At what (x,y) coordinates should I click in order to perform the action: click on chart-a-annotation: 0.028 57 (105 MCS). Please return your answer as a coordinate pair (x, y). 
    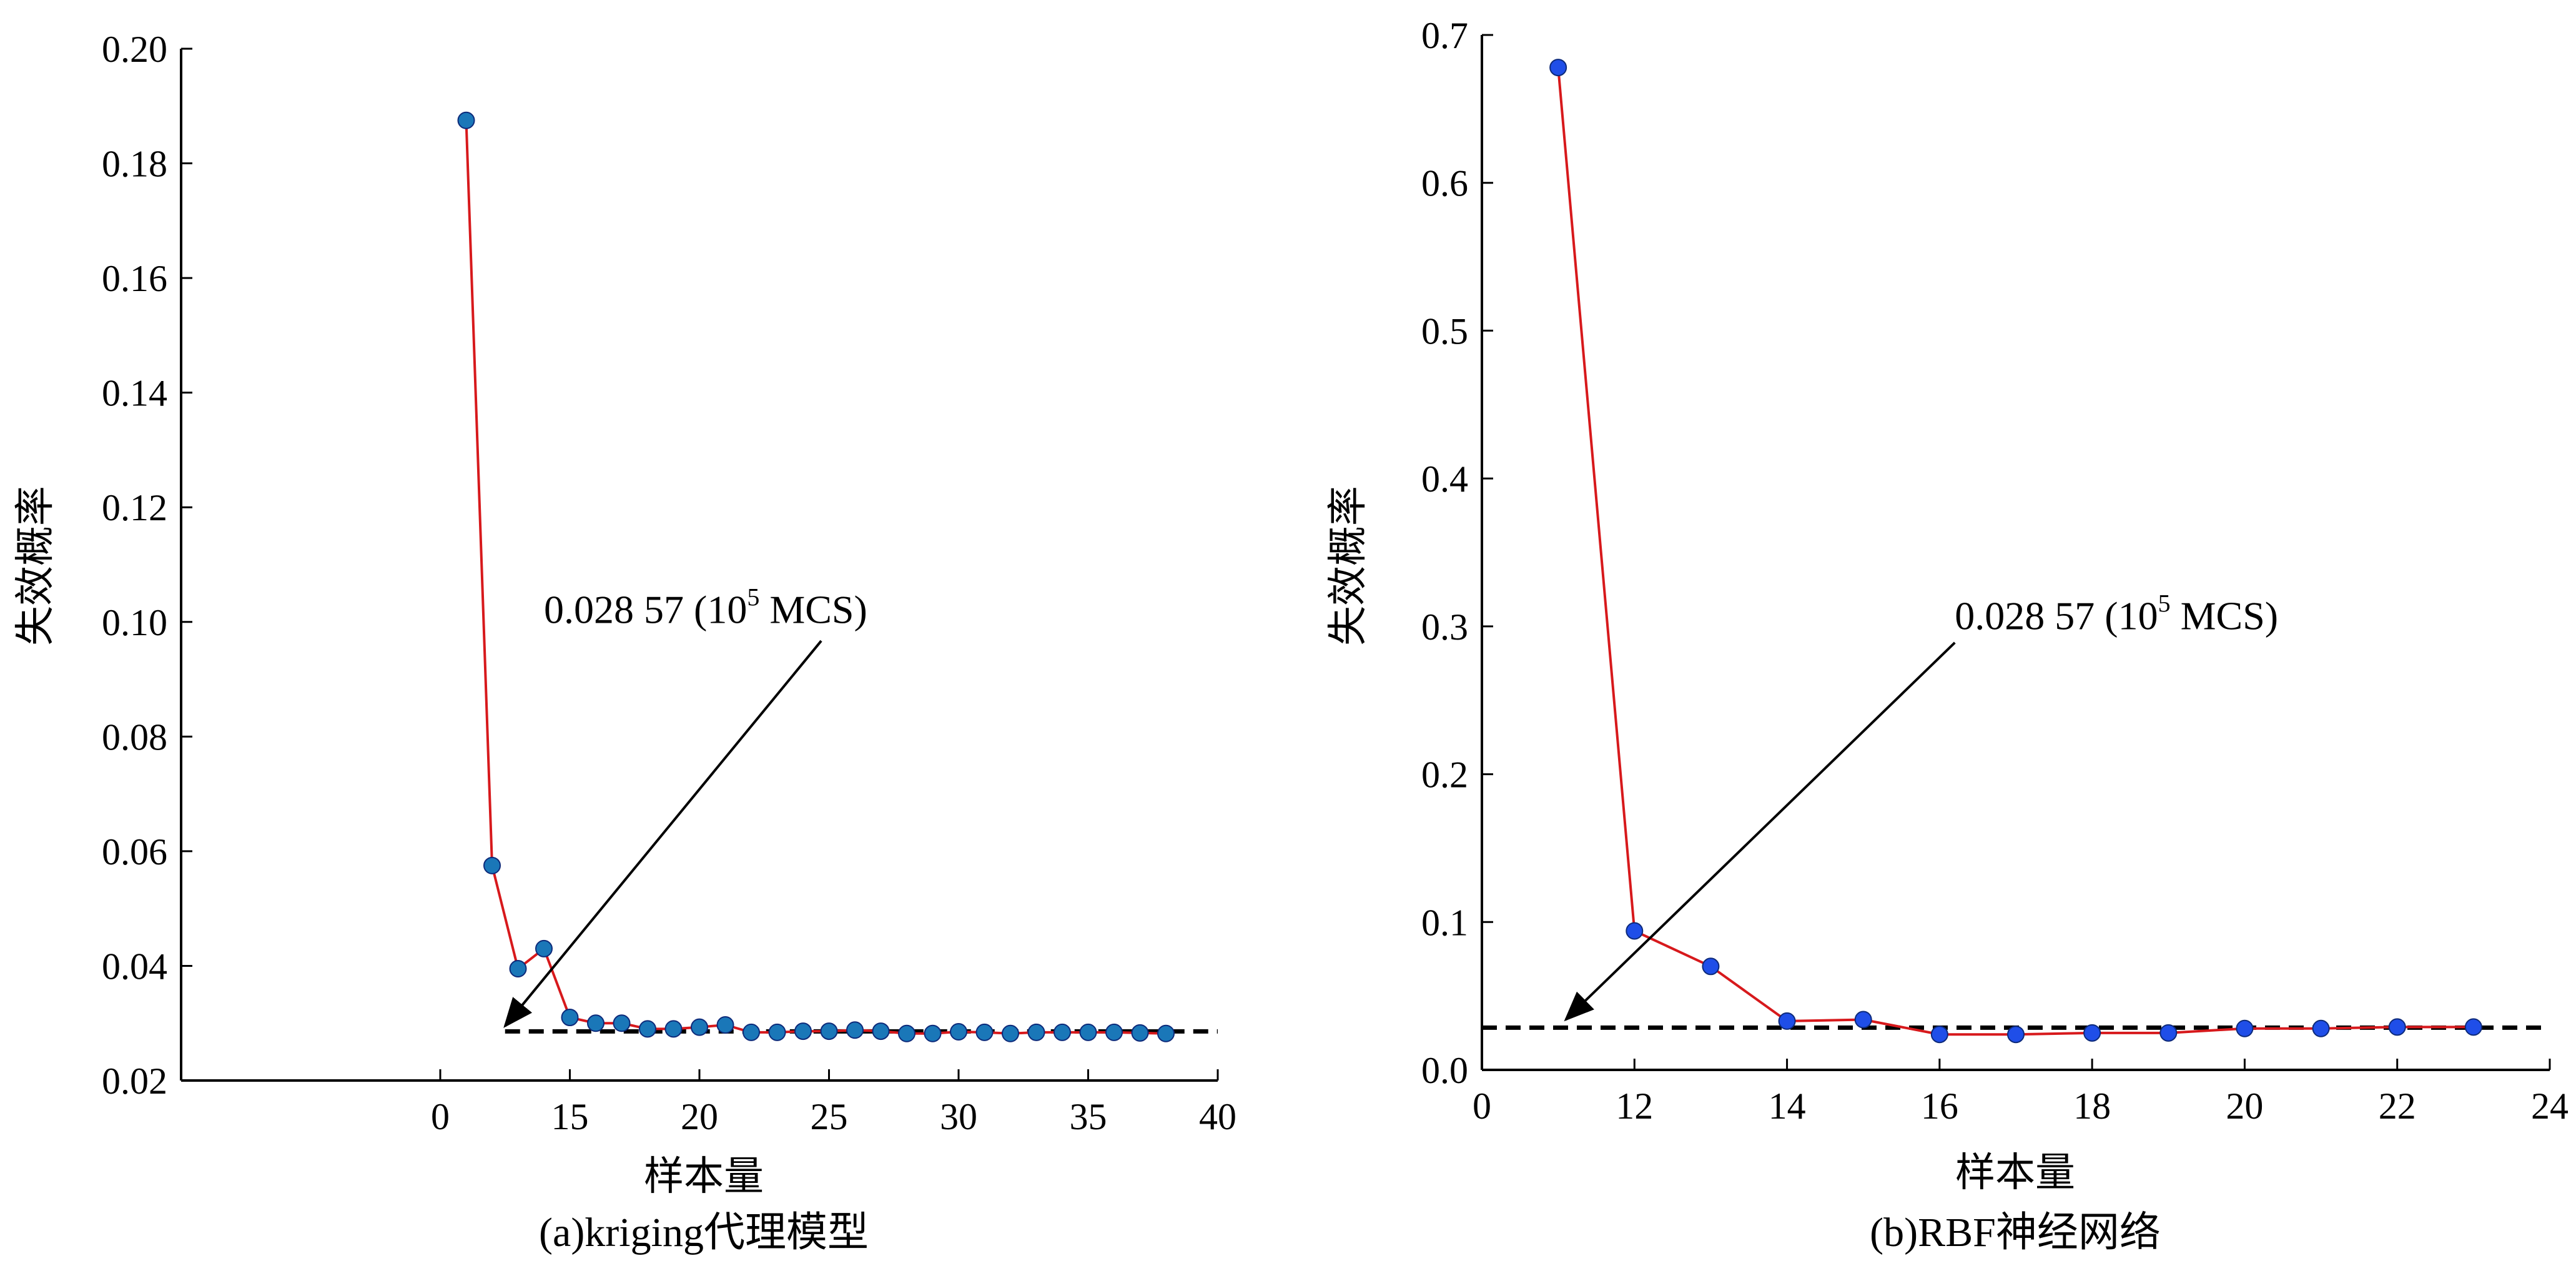
    Looking at the image, I should click on (706, 608).